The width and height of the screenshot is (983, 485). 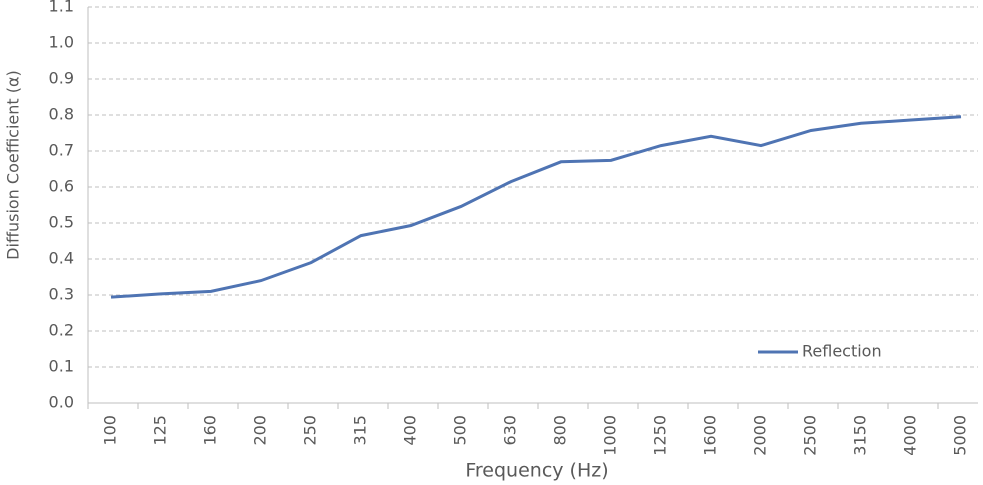 What do you see at coordinates (61, 42) in the screenshot?
I see `y-tick-label: 1.0` at bounding box center [61, 42].